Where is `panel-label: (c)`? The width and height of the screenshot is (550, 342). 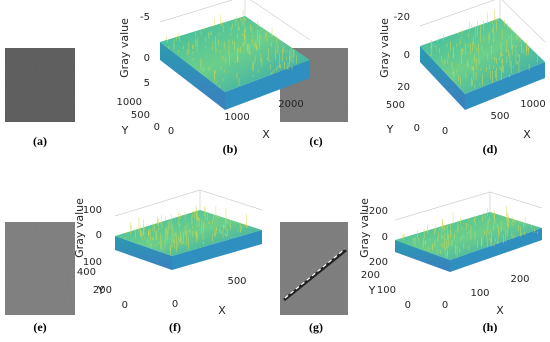 panel-label: (c) is located at coordinates (315, 141).